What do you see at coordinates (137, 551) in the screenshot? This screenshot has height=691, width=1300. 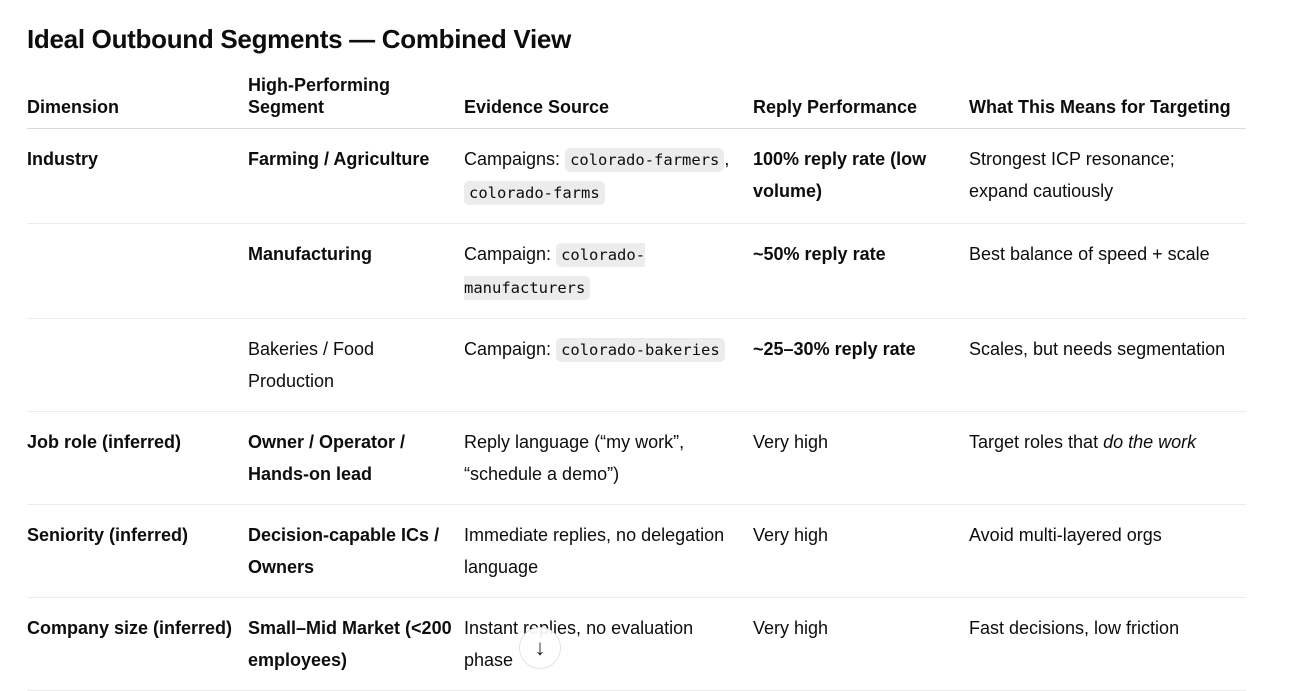 I see `cell-dimension: Seniority (inferred)` at bounding box center [137, 551].